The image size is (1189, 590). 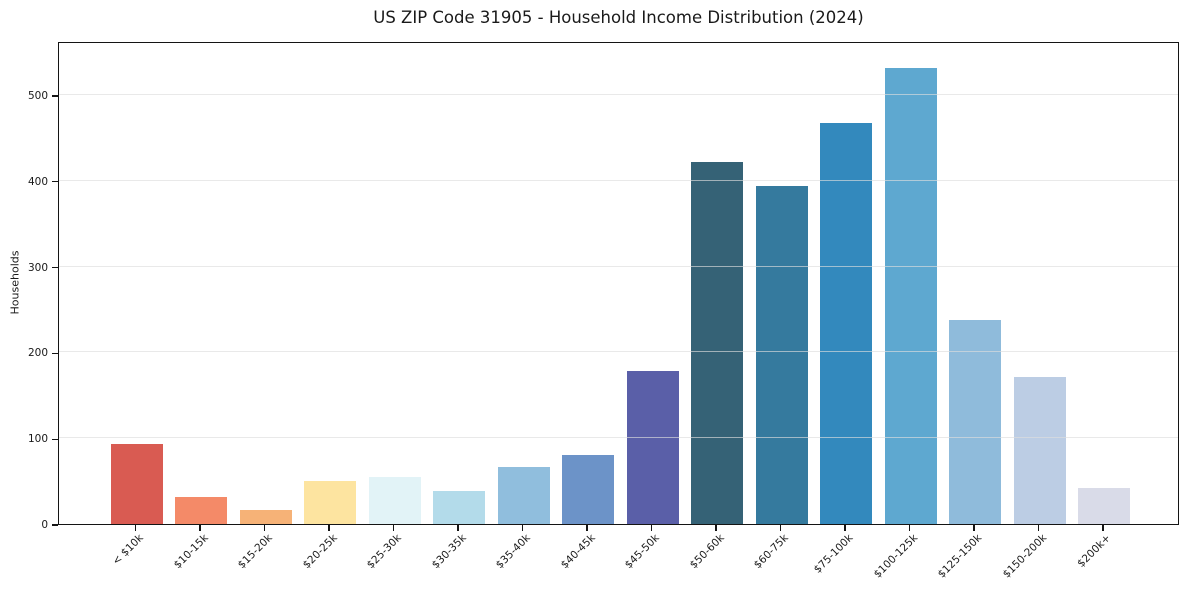 I want to click on y-tick-label: 500, so click(x=37, y=96).